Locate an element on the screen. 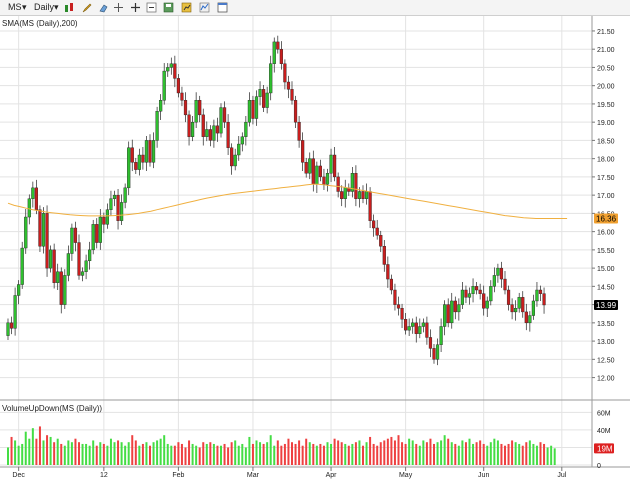 The width and height of the screenshot is (630, 483). sma-line is located at coordinates (287, 201).